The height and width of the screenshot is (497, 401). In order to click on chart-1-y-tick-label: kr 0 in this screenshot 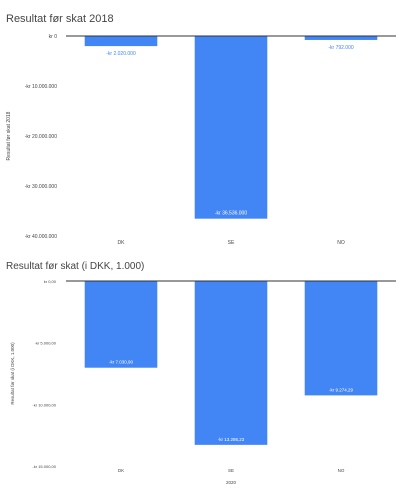, I will do `click(53, 37)`.